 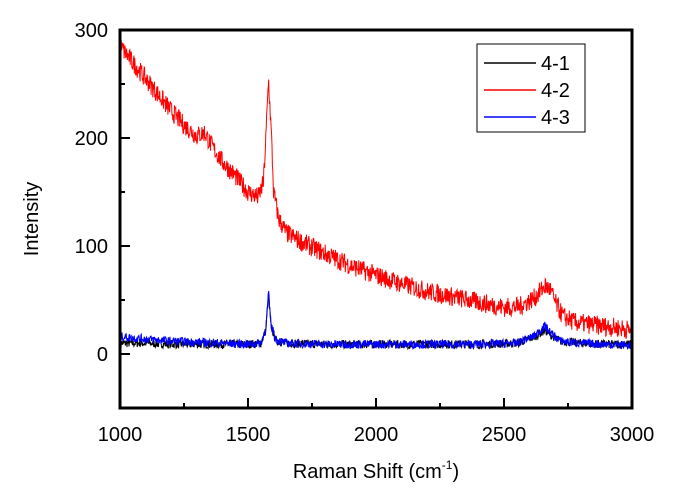 I want to click on x-axis-title: Raman Shift (cm-1), so click(x=376, y=470).